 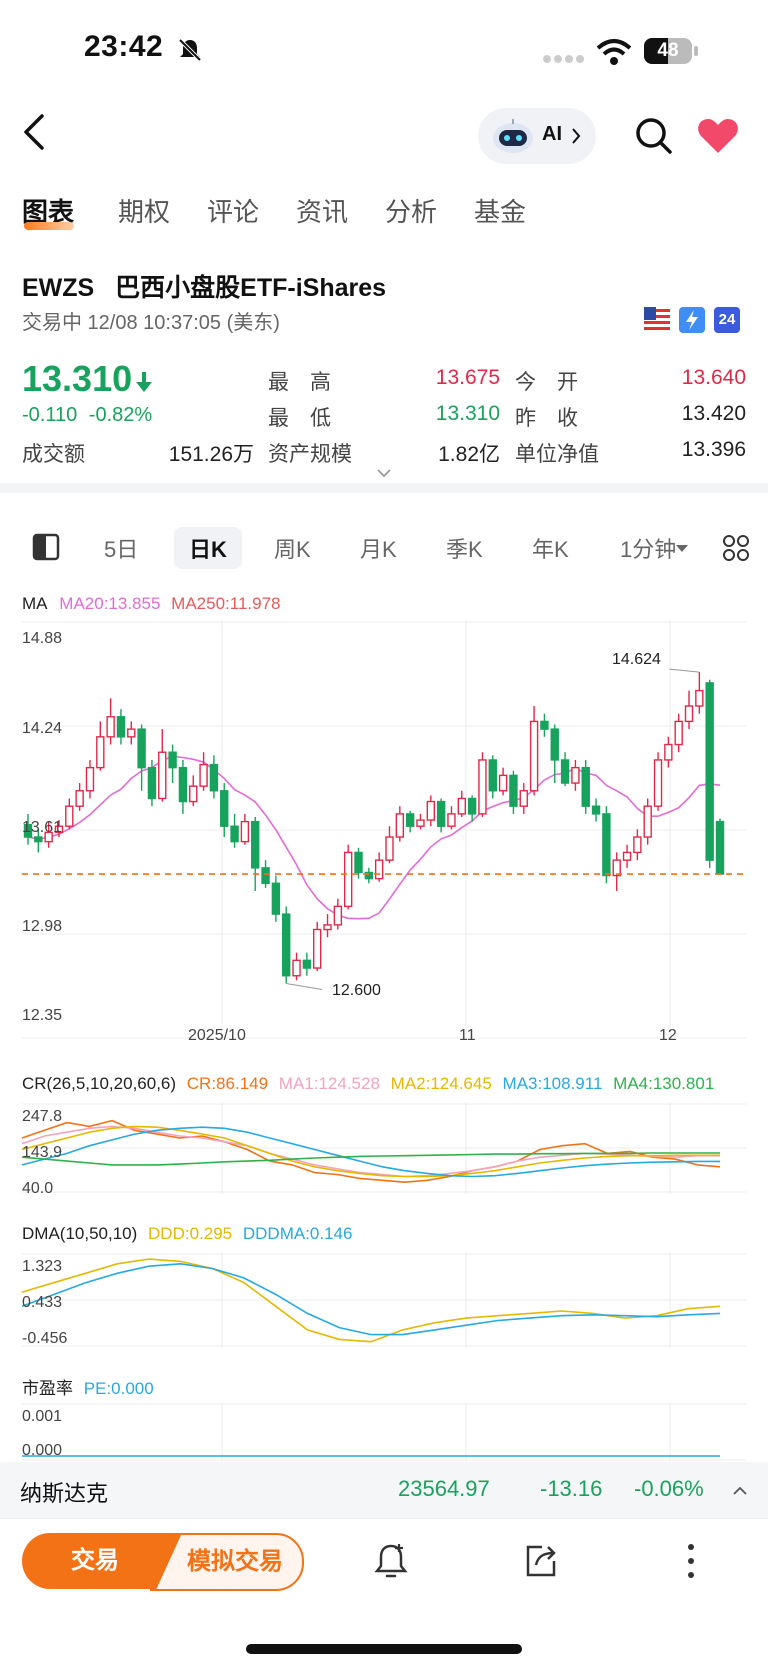 I want to click on last-price: 13.310, so click(x=77, y=379).